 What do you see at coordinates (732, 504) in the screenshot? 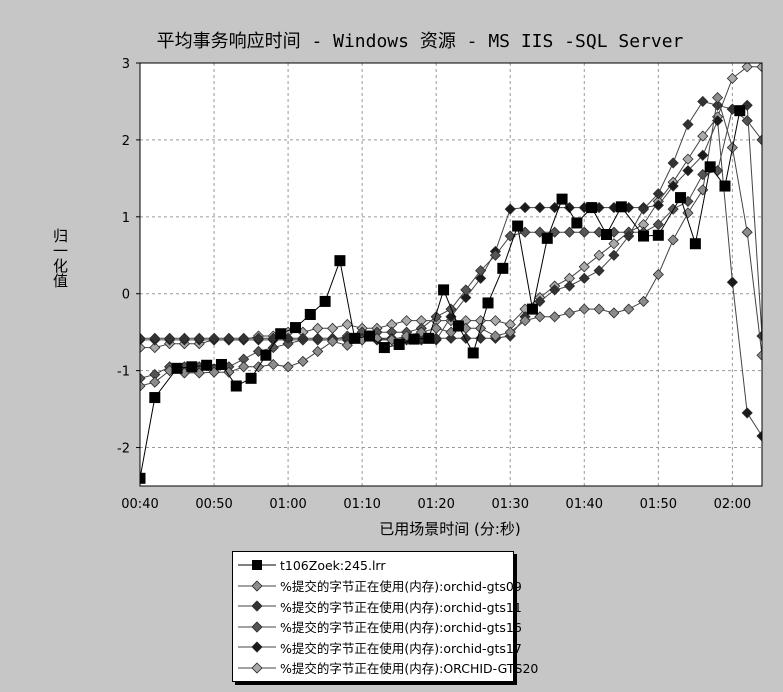
I see `x-tick-label: 02:00` at bounding box center [732, 504].